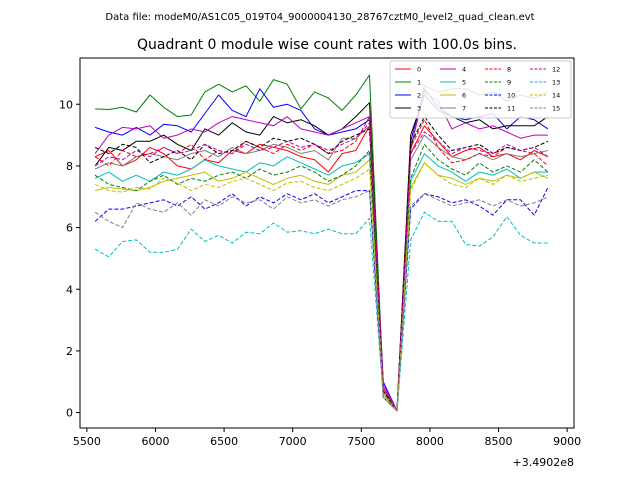 The image size is (640, 480). What do you see at coordinates (509, 70) in the screenshot?
I see `legend-label-8: 8` at bounding box center [509, 70].